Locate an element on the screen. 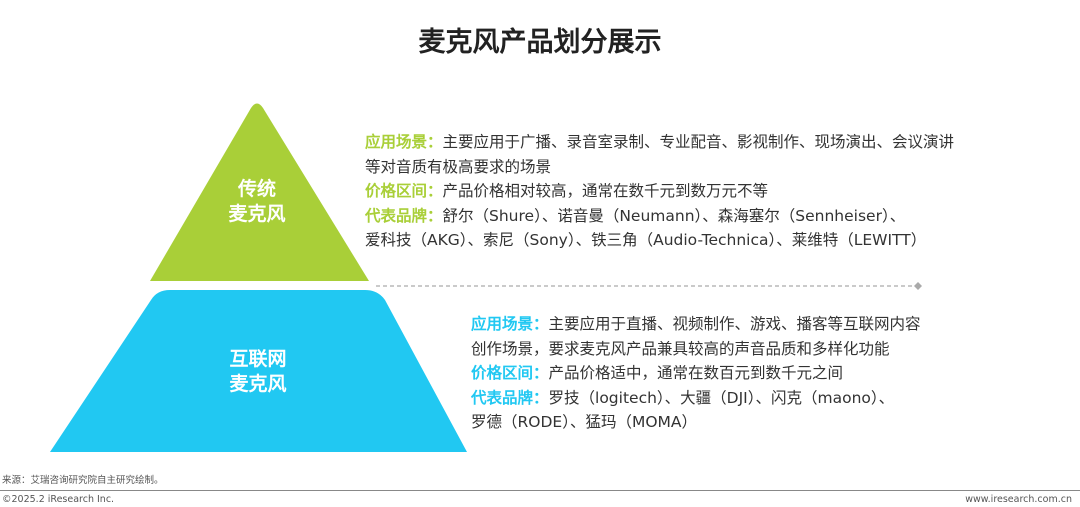  pyramid-bottom-internet is located at coordinates (258, 371).